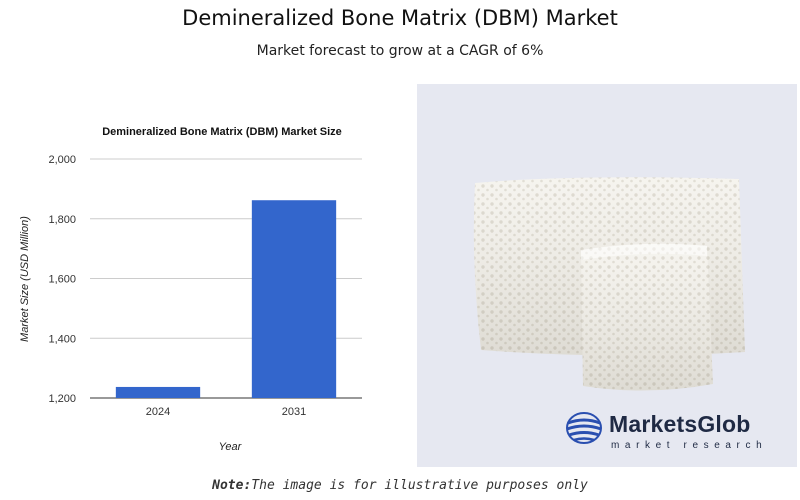  Describe the element at coordinates (62, 399) in the screenshot. I see `y-tick-label: 1,200` at that location.